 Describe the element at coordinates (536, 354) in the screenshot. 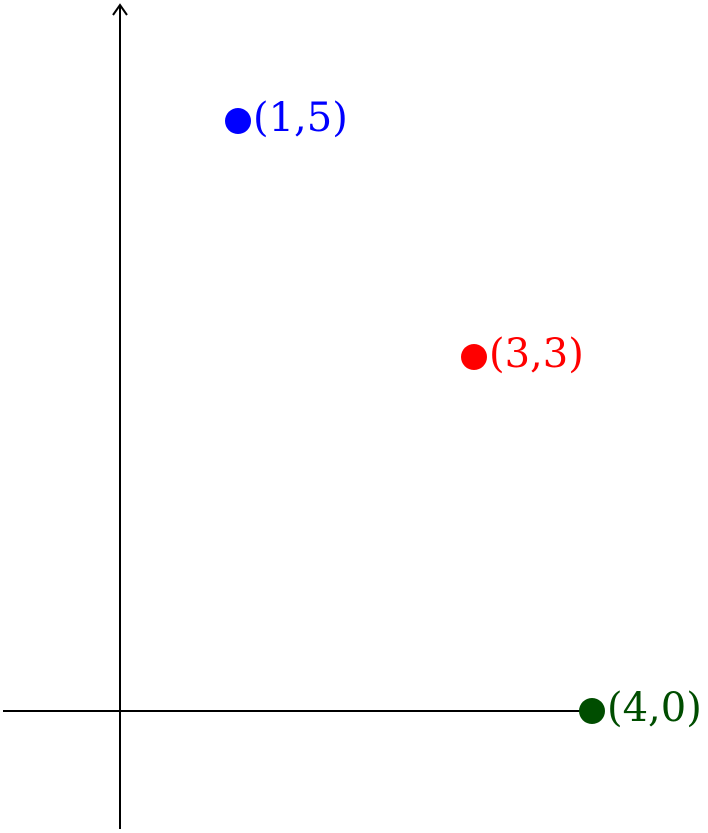

I see `data-label-1: (3,3)` at that location.